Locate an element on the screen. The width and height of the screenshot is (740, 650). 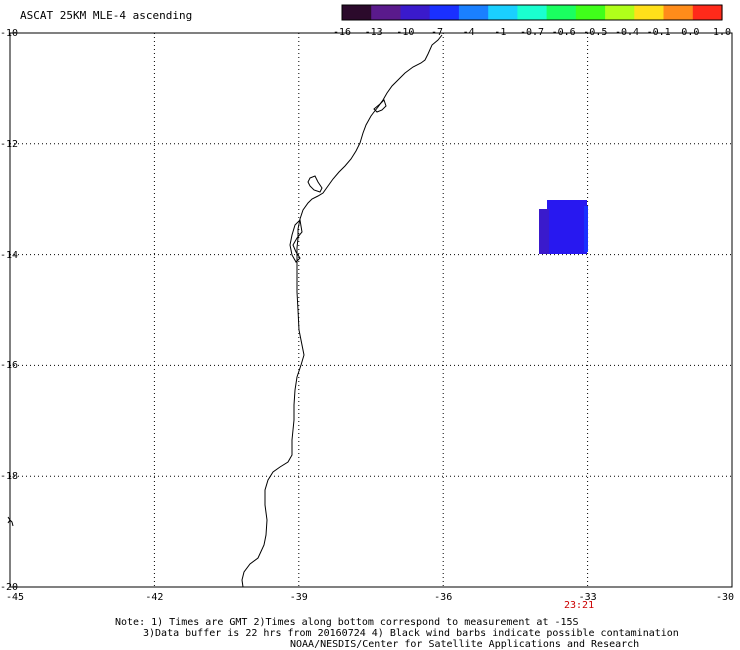
colorbar-tick-label: -16 is located at coordinates (342, 32).